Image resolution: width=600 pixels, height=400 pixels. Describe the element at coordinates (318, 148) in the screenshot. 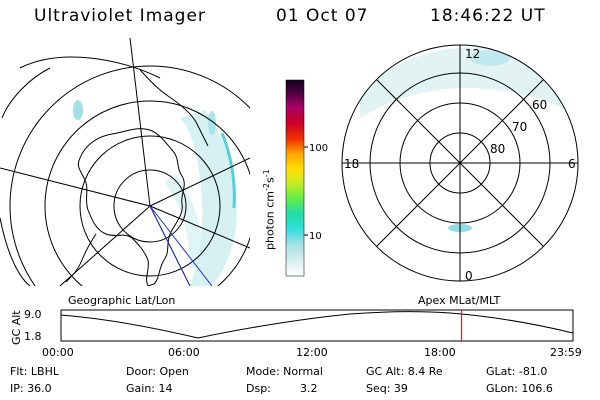

I see `colorbar-tick-100: 100` at that location.